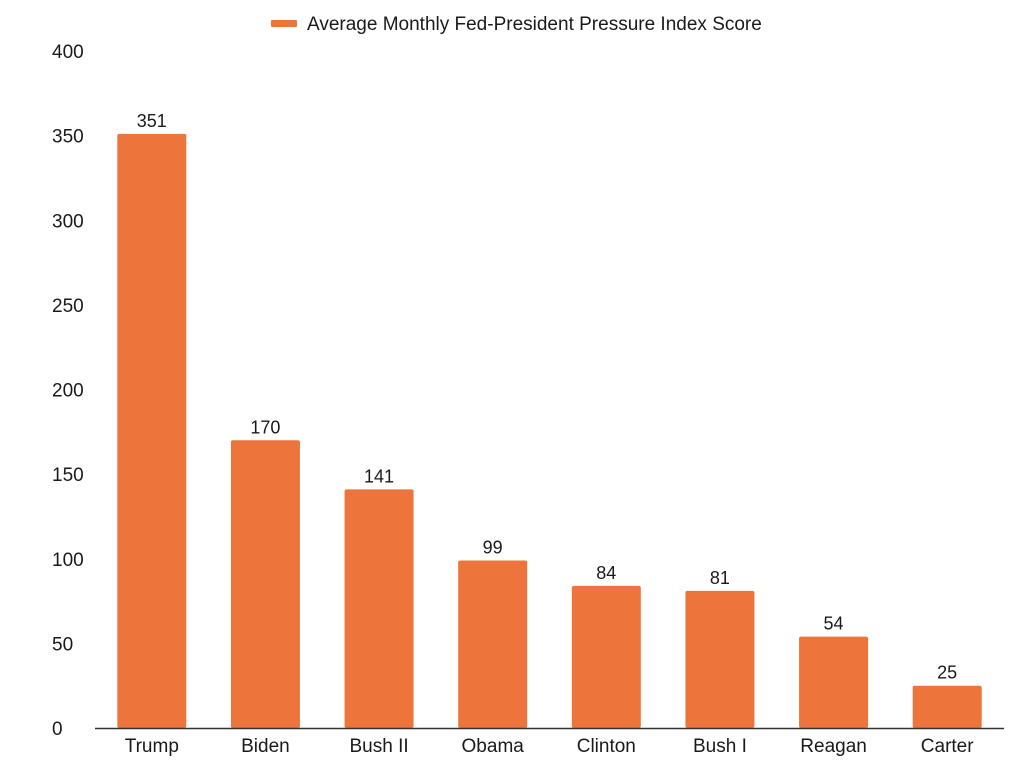 The image size is (1024, 761). I want to click on y-tick-label: 200, so click(68, 391).